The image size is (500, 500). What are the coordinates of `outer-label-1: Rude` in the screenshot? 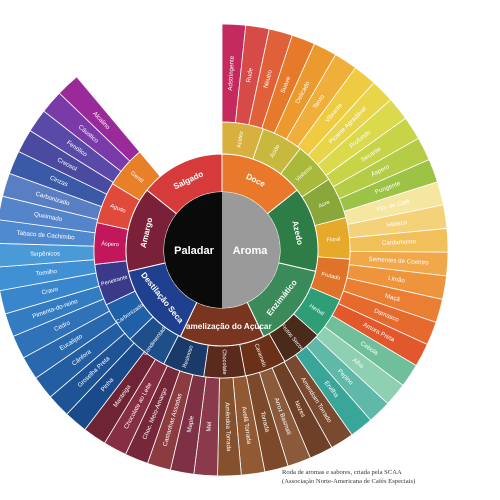 It's located at (249, 75).